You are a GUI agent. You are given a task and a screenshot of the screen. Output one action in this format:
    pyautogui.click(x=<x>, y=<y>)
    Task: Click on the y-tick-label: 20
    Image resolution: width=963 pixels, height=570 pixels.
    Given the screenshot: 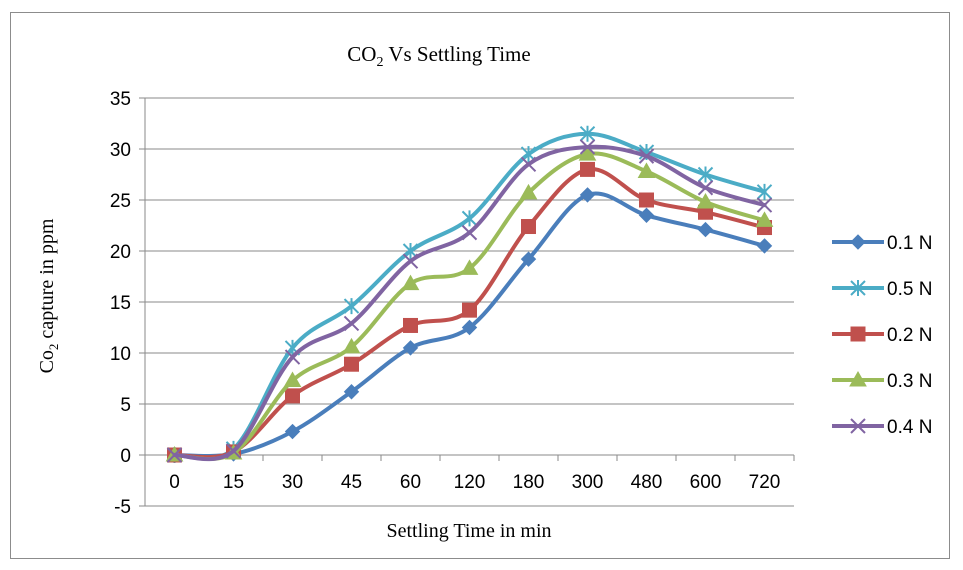 What is the action you would take?
    pyautogui.click(x=120, y=252)
    